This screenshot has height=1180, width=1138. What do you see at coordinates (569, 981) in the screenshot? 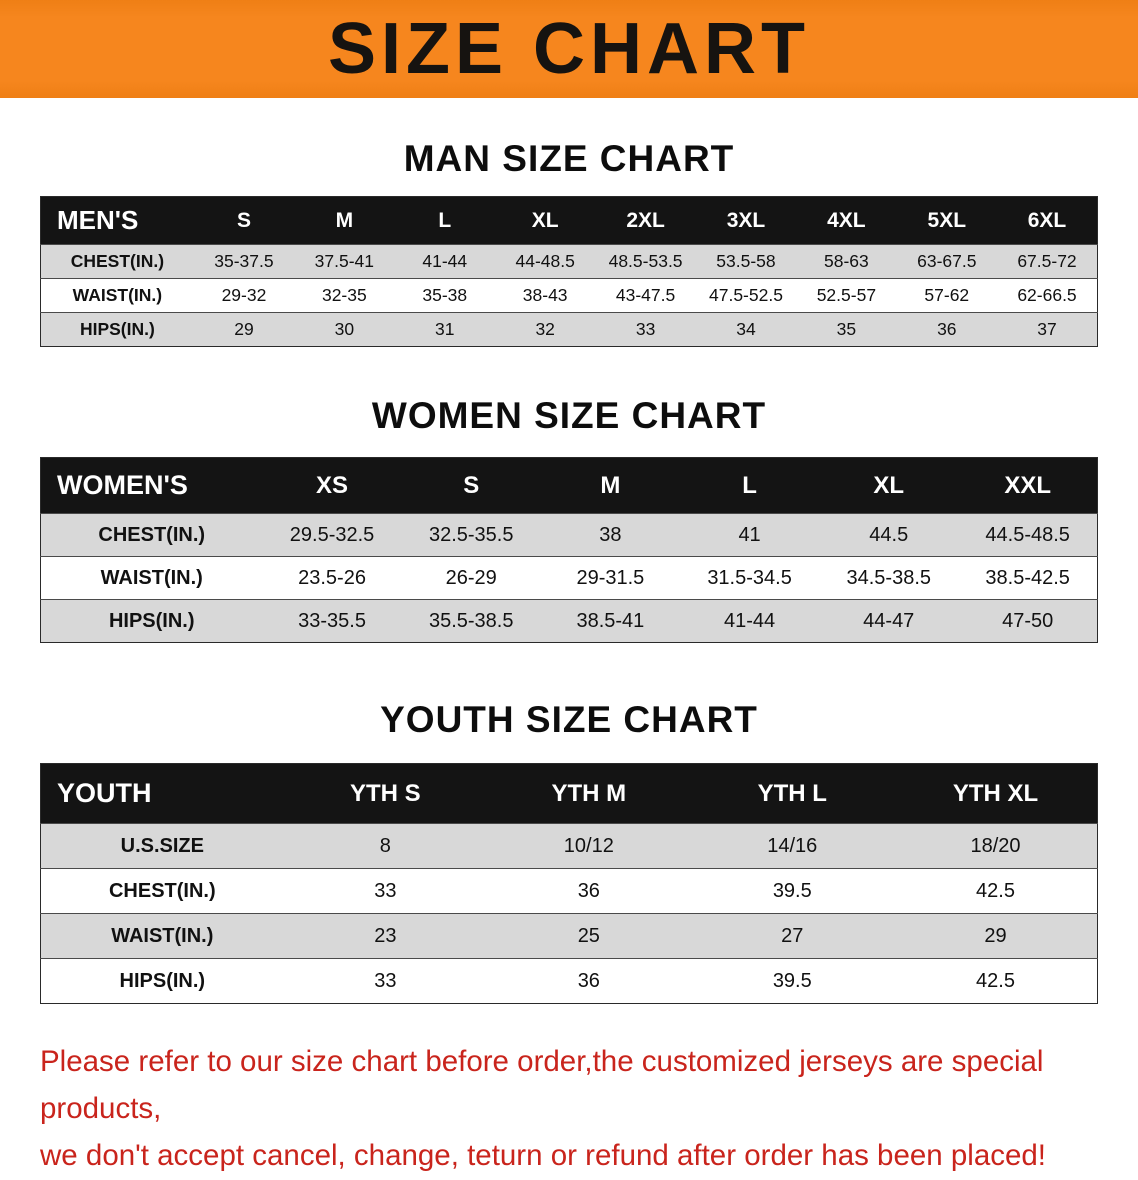
I see `table-row: HIPS(IN.) 33 36 39.5 42.5` at bounding box center [569, 981].